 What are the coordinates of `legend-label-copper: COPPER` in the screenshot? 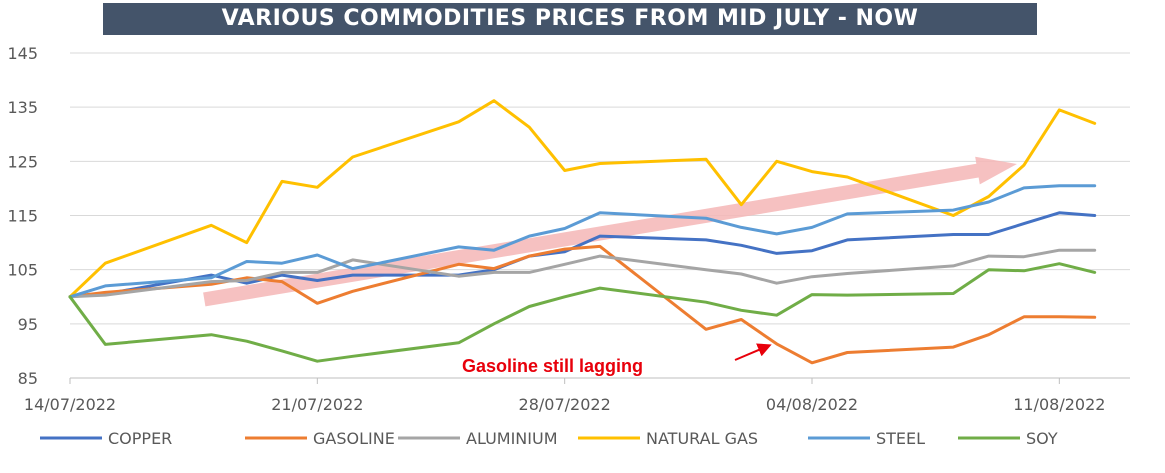 It's located at (140, 438).